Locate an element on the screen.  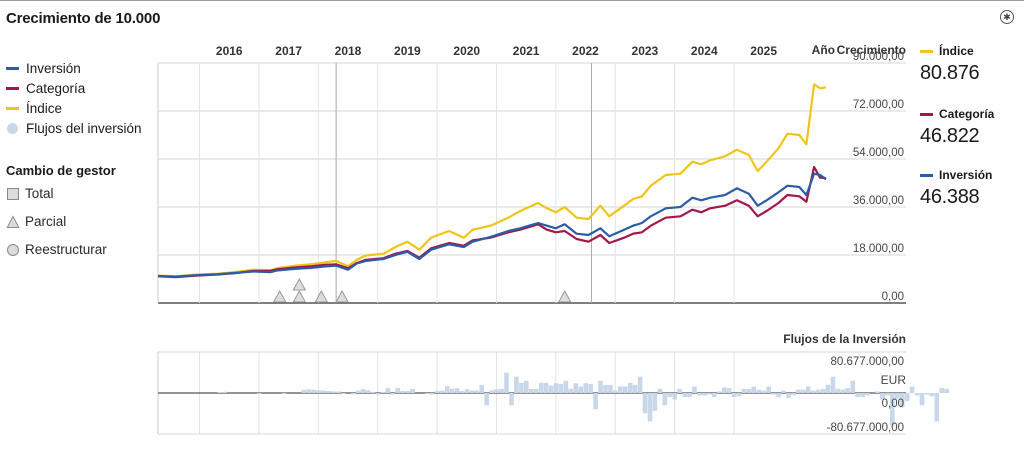
y-tick-label: 36.000,00 is located at coordinates (878, 201).